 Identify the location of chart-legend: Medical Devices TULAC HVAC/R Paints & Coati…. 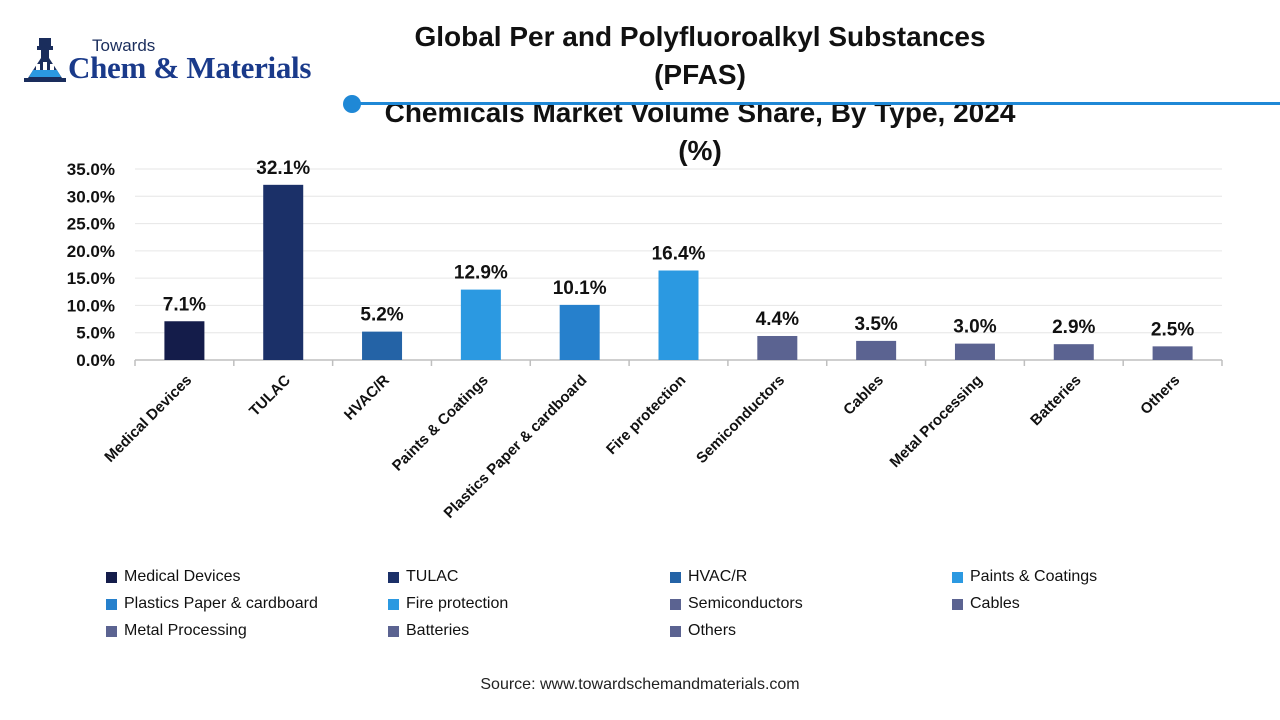
(676, 604).